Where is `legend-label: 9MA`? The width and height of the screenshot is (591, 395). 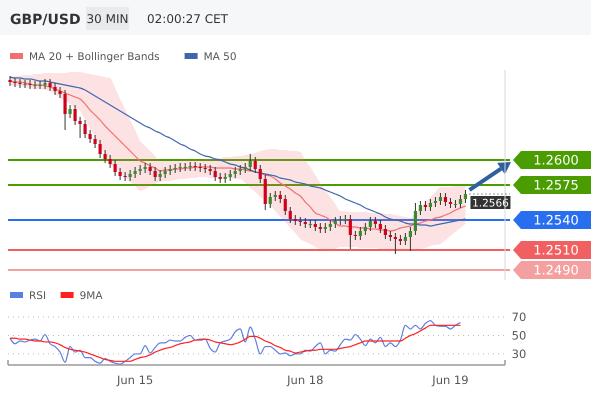 legend-label: 9MA is located at coordinates (92, 296).